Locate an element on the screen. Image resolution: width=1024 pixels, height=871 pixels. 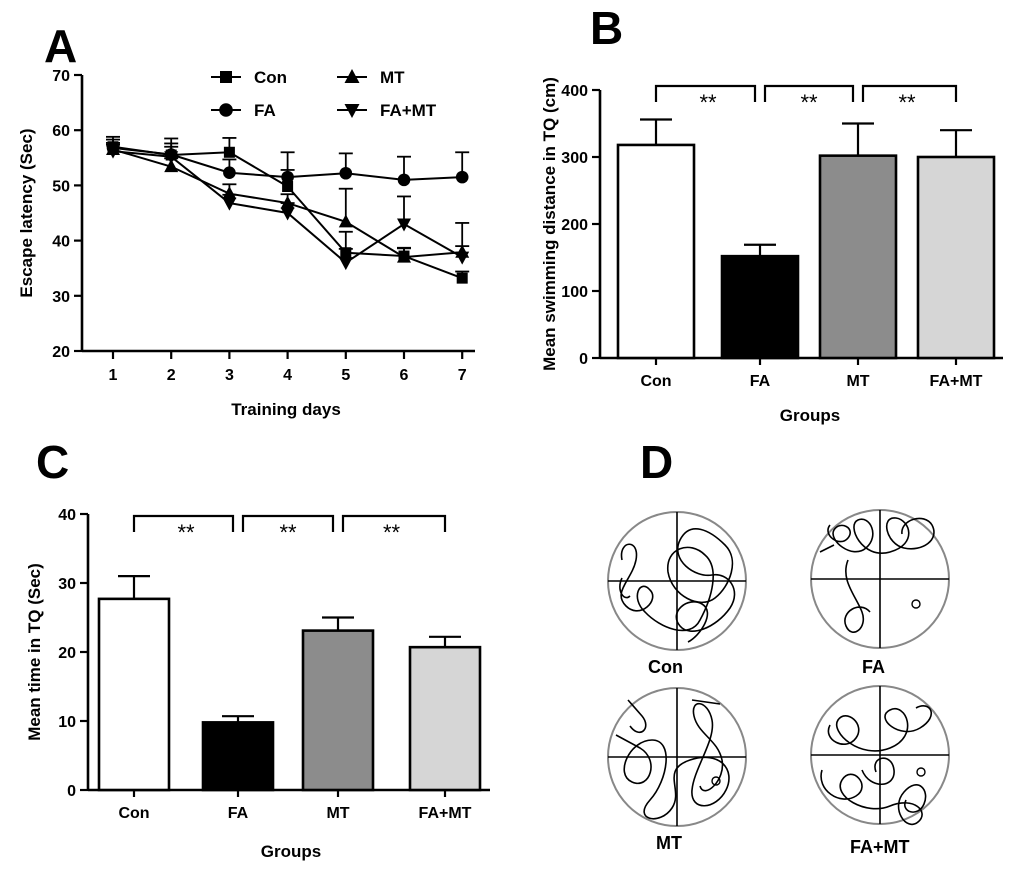
y-tick-label: 0 is located at coordinates (71, 791).